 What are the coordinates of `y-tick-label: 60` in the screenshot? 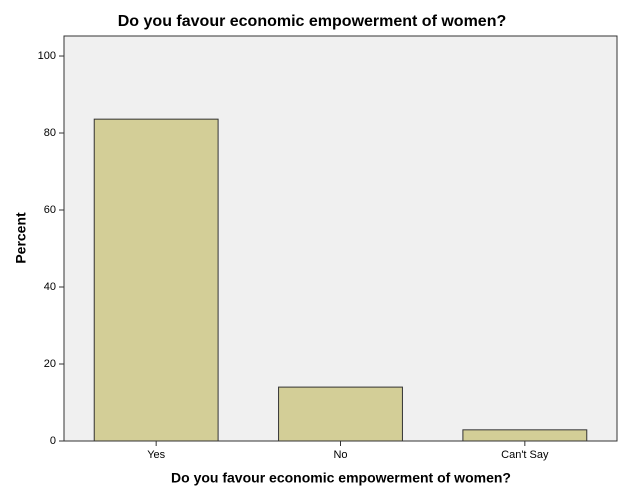 It's located at (50, 210).